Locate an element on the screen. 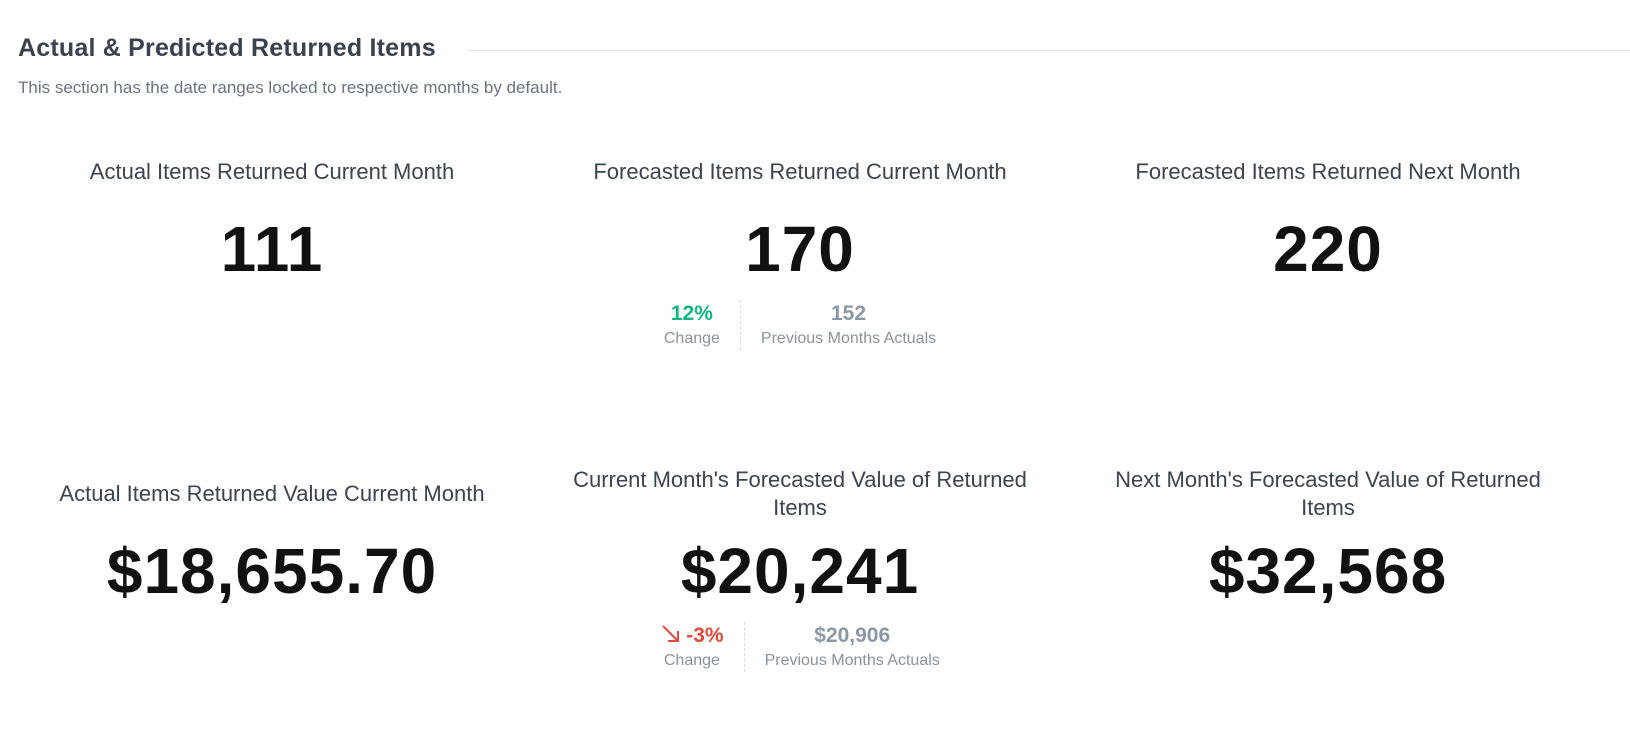 The image size is (1630, 736). kpi-tile-actual-items-current-month: Actual Items Returned Current Month 111 is located at coordinates (272, 222).